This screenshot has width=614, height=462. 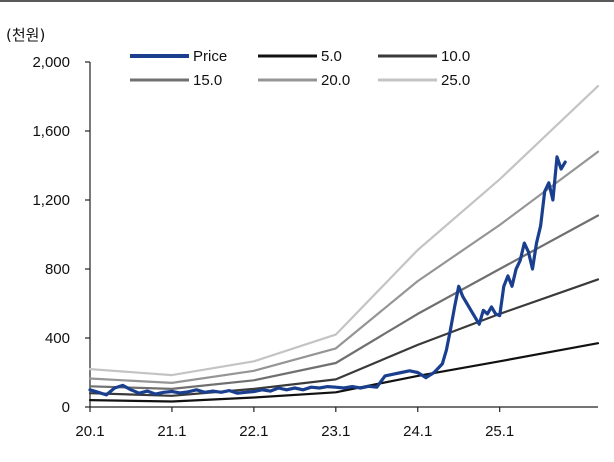 I want to click on x-tick-label: 23.1, so click(x=335, y=431).